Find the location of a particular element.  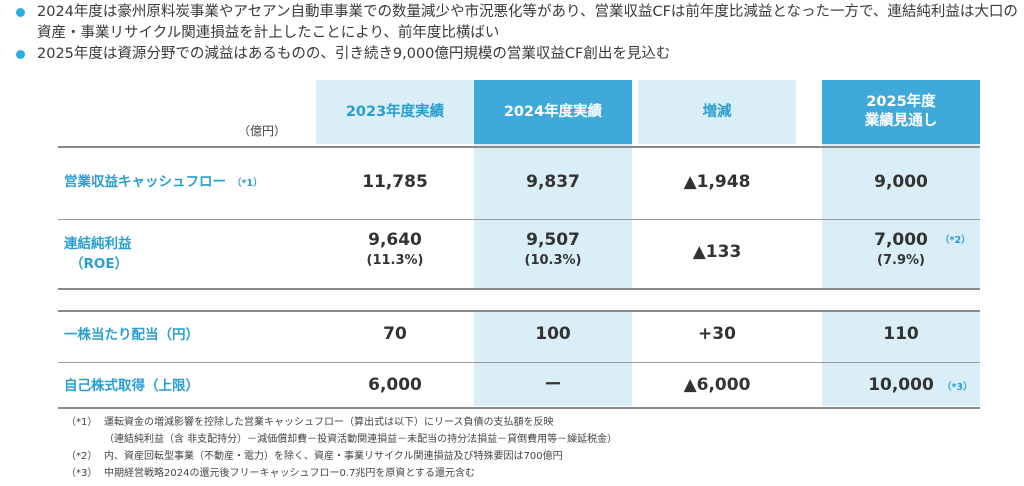

rule-row3 is located at coordinates (519, 362).